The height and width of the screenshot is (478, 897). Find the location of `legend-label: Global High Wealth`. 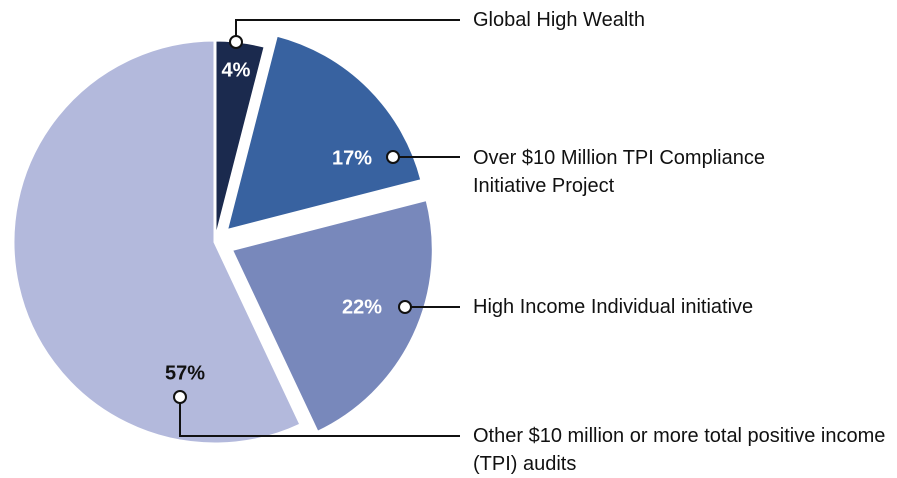

legend-label: Global High Wealth is located at coordinates (559, 20).